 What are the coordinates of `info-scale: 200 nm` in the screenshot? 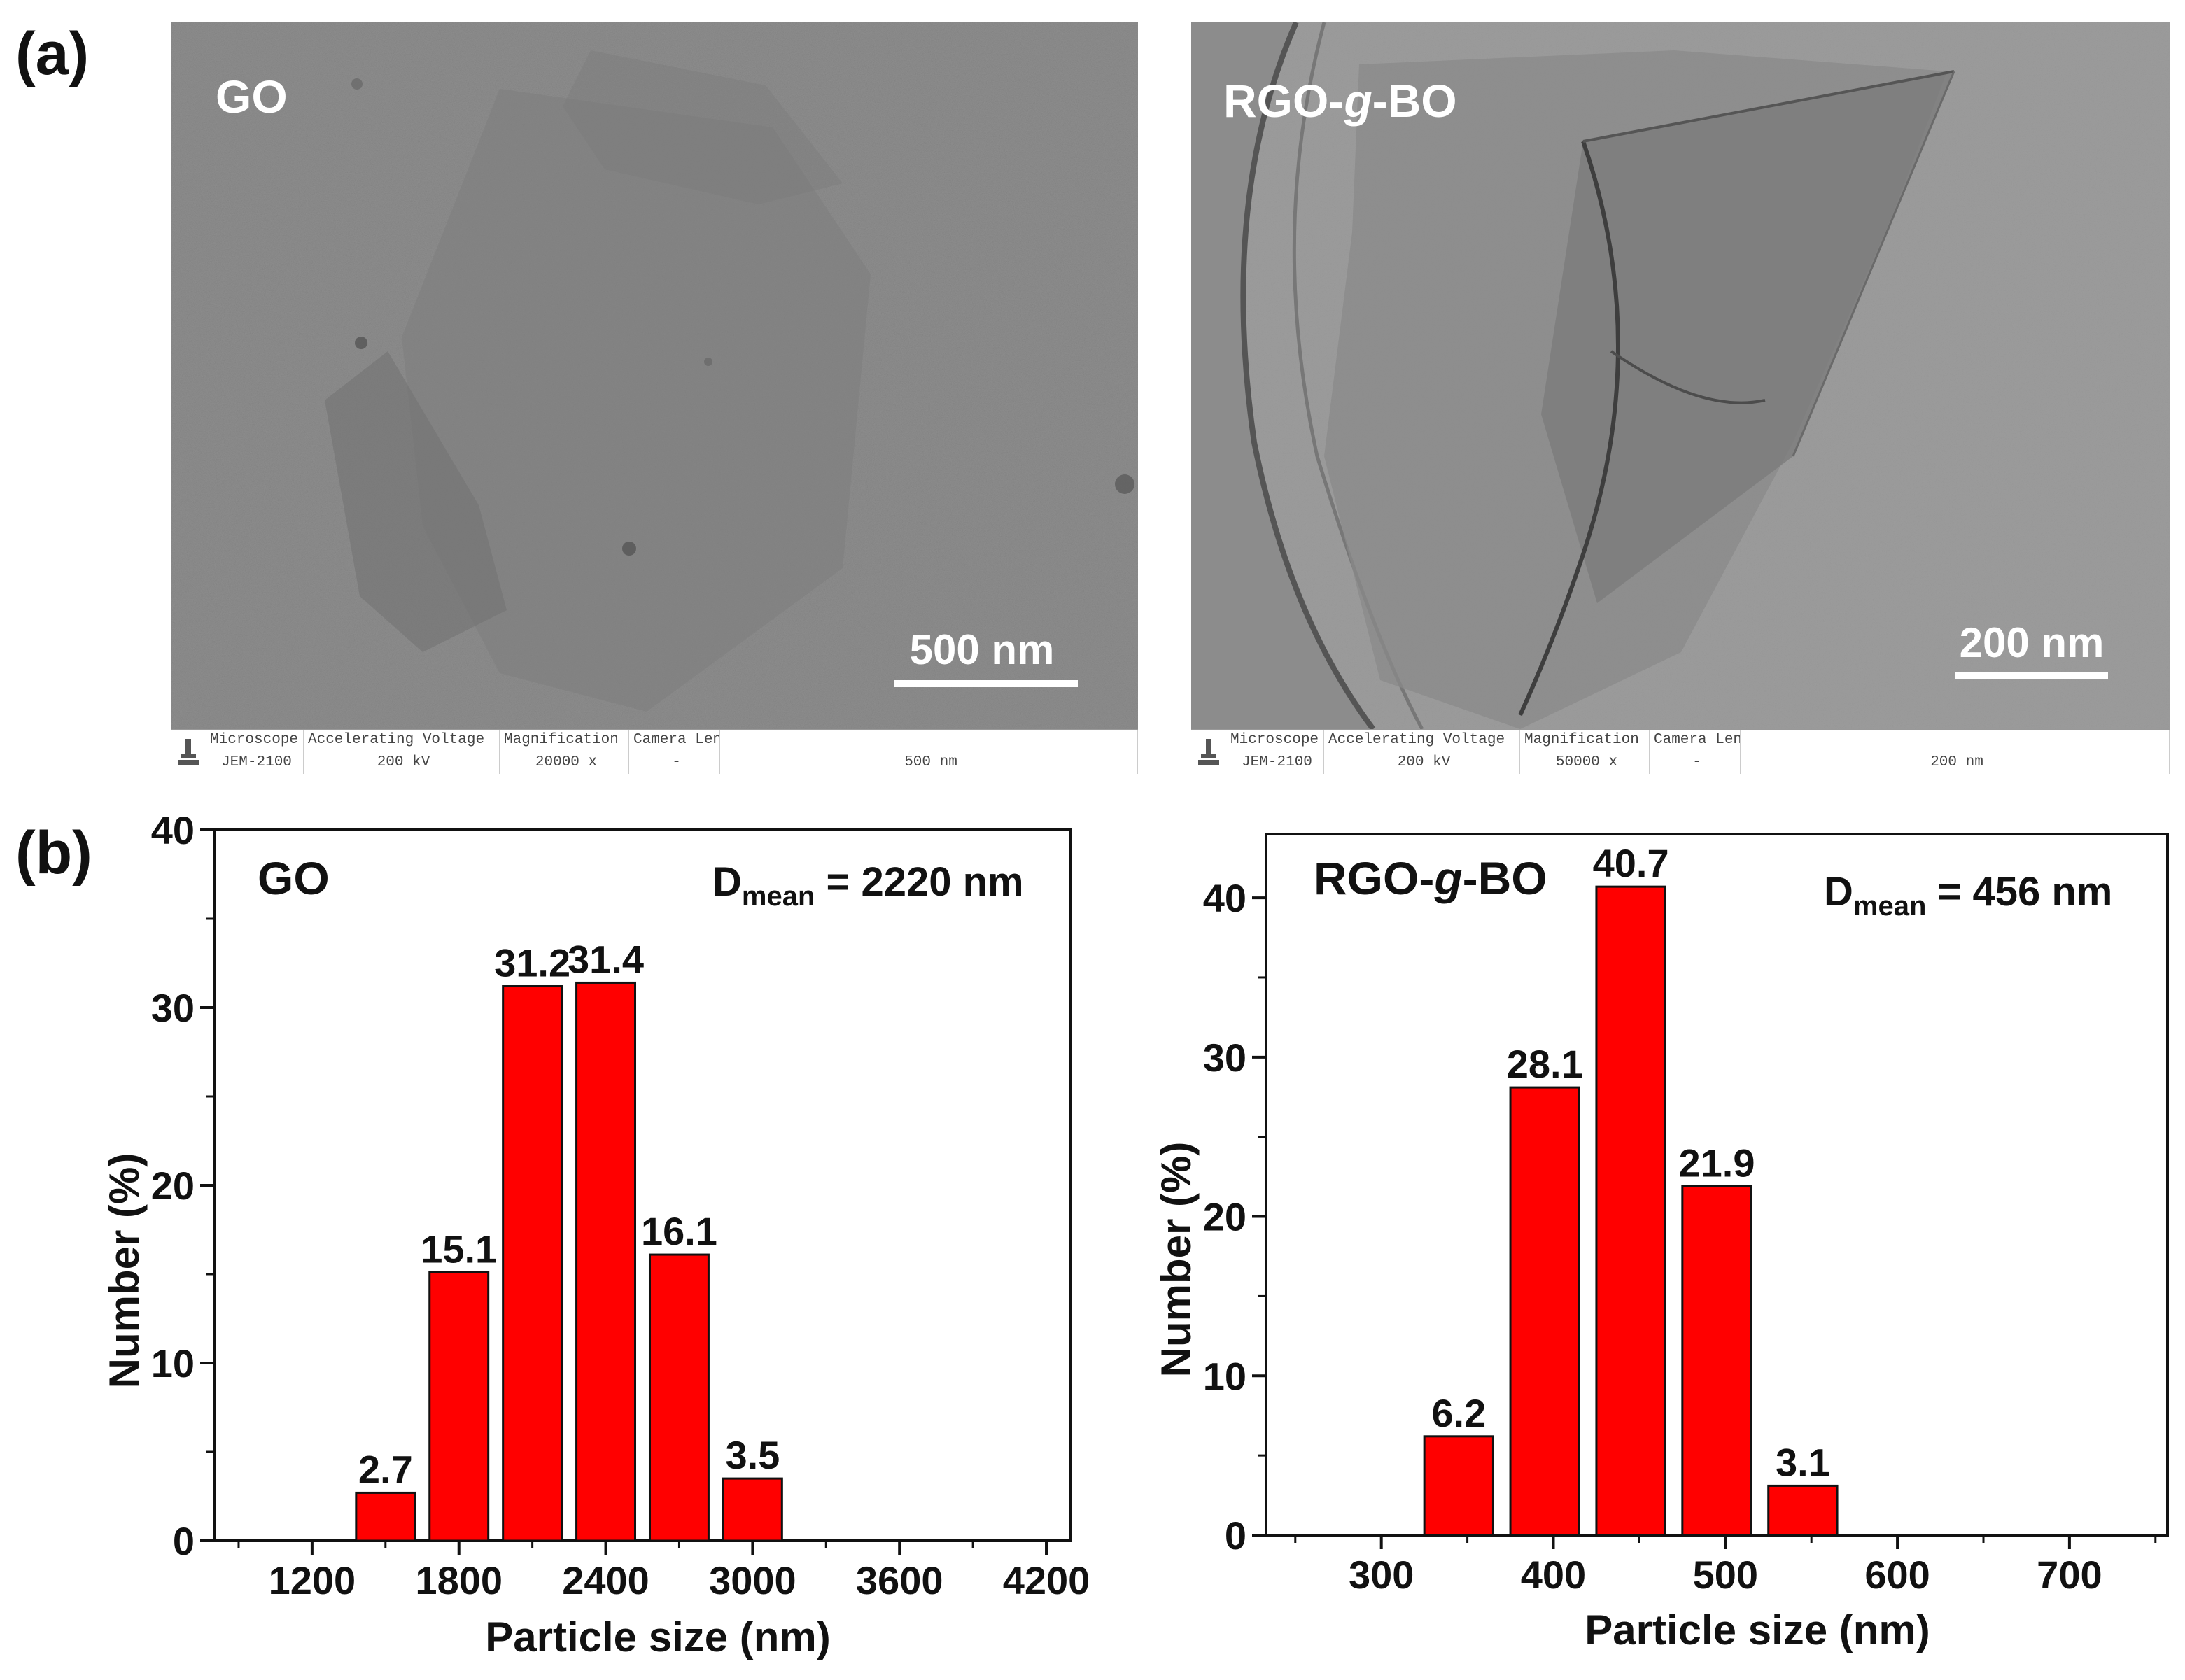 It's located at (1956, 763).